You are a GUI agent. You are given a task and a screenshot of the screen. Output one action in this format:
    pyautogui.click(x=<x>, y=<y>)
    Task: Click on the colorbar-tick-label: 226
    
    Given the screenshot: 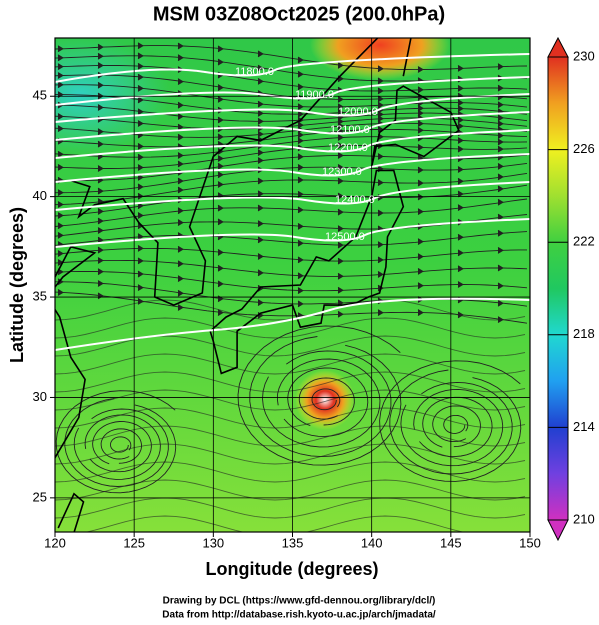 What is the action you would take?
    pyautogui.click(x=584, y=148)
    